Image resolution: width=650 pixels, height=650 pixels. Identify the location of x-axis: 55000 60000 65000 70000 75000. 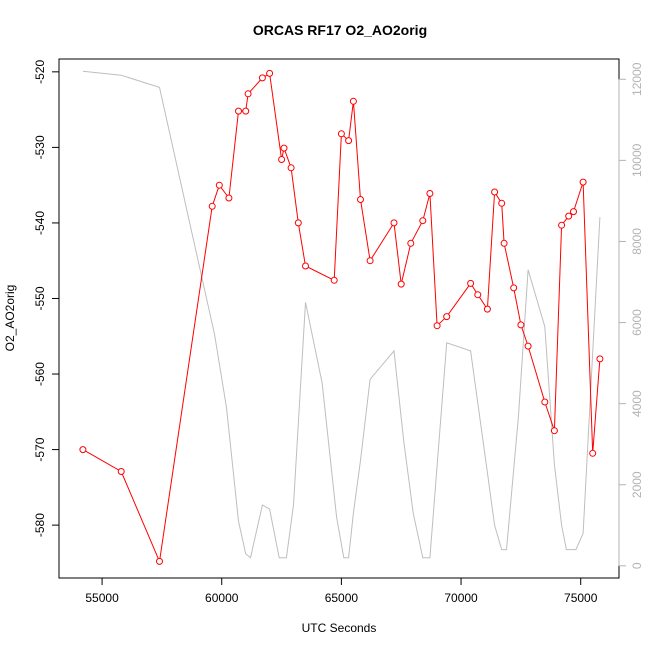
(341, 591).